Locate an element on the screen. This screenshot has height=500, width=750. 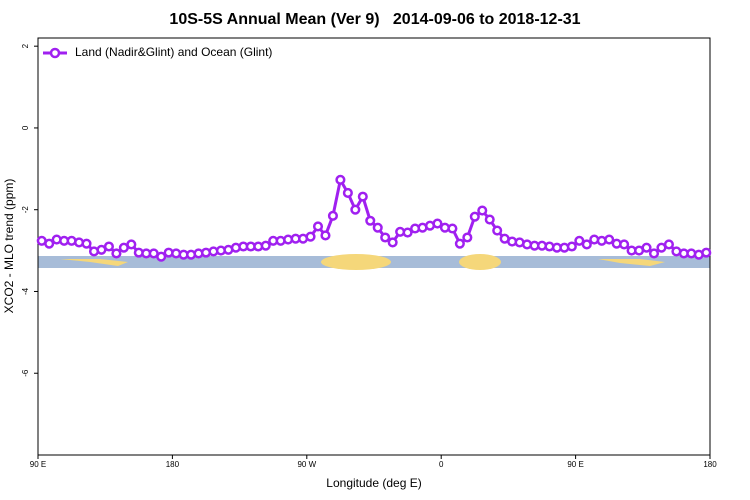
legend-label: Land (Nadir&Glint) and Ocean (Glint) is located at coordinates (173, 52).